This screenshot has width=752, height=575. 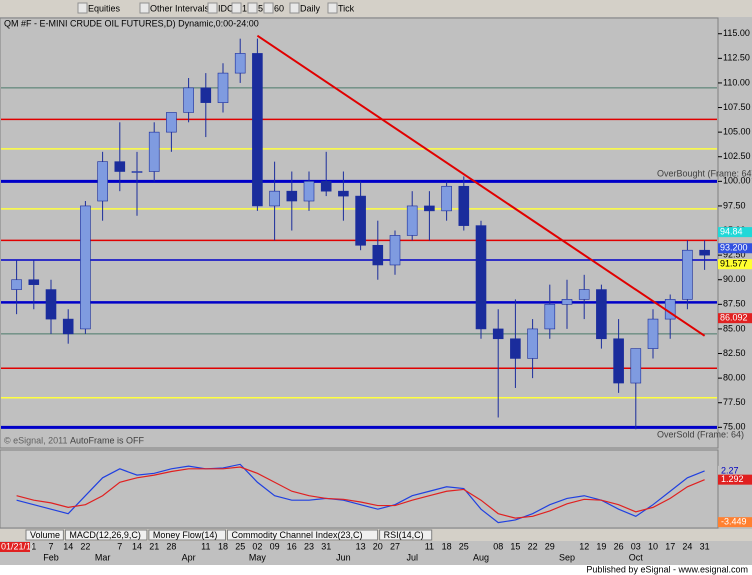 I want to click on x-tick-label: 22, so click(x=533, y=546).